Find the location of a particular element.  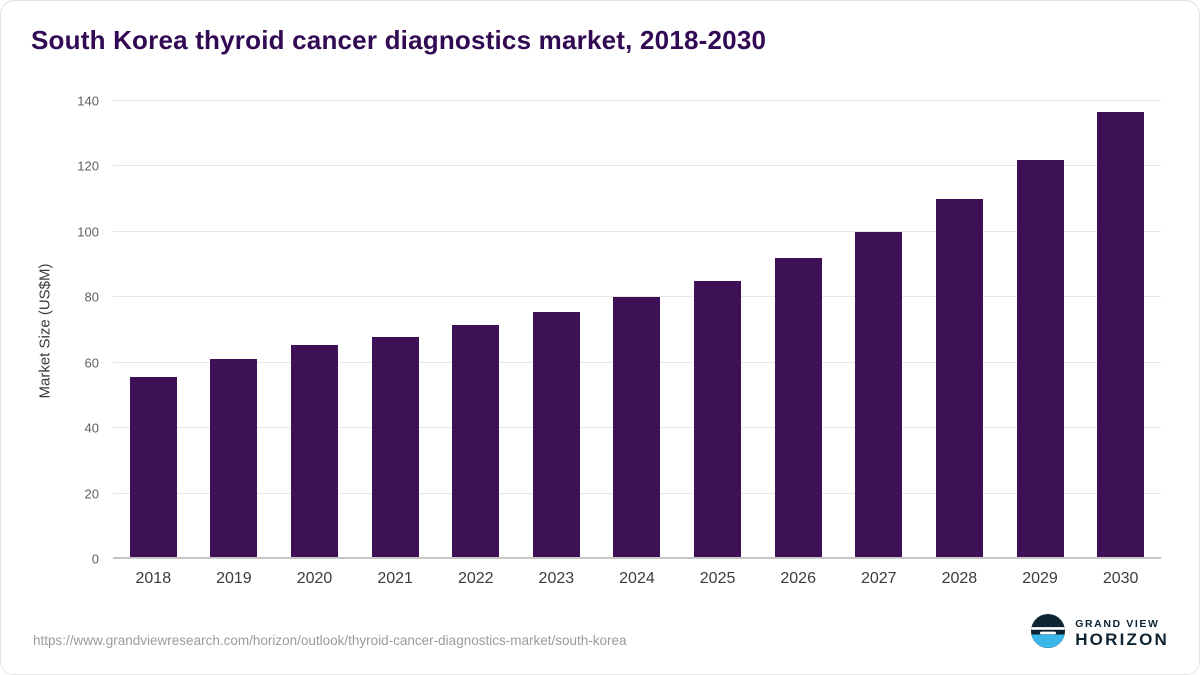

bar-column: 2021 is located at coordinates (395, 344).